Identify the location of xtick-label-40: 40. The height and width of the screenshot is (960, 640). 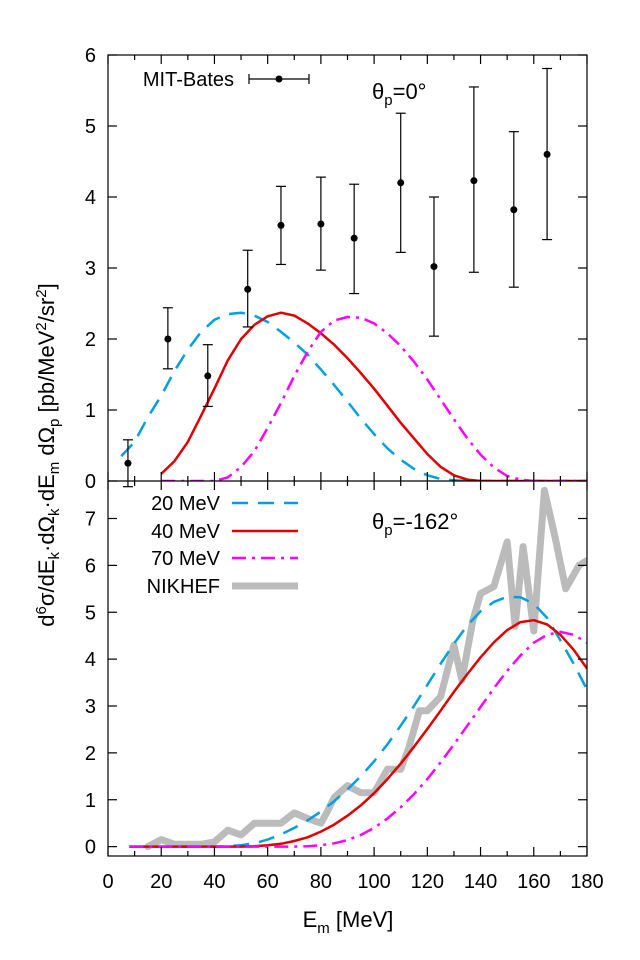
(214, 882).